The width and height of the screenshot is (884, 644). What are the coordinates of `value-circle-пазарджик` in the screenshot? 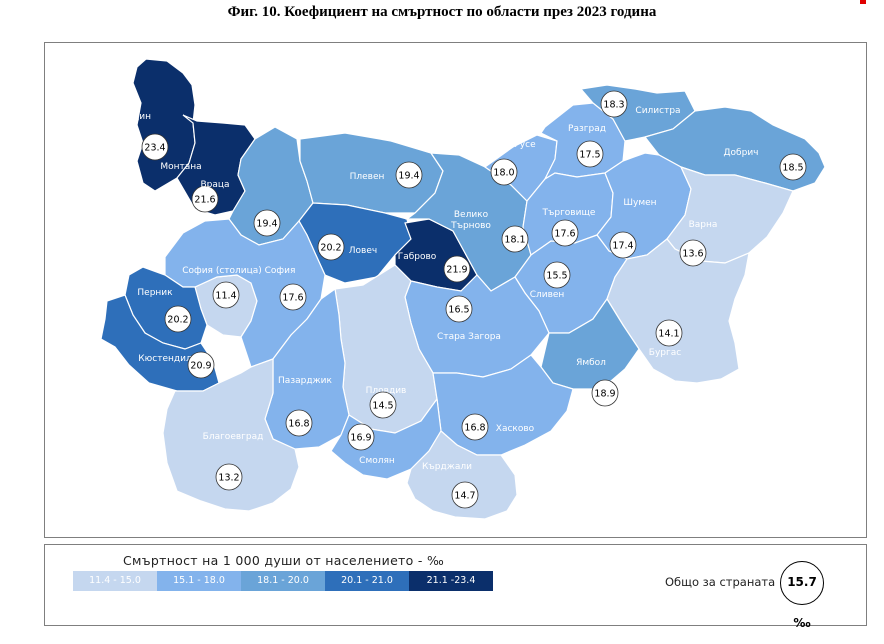 It's located at (299, 423).